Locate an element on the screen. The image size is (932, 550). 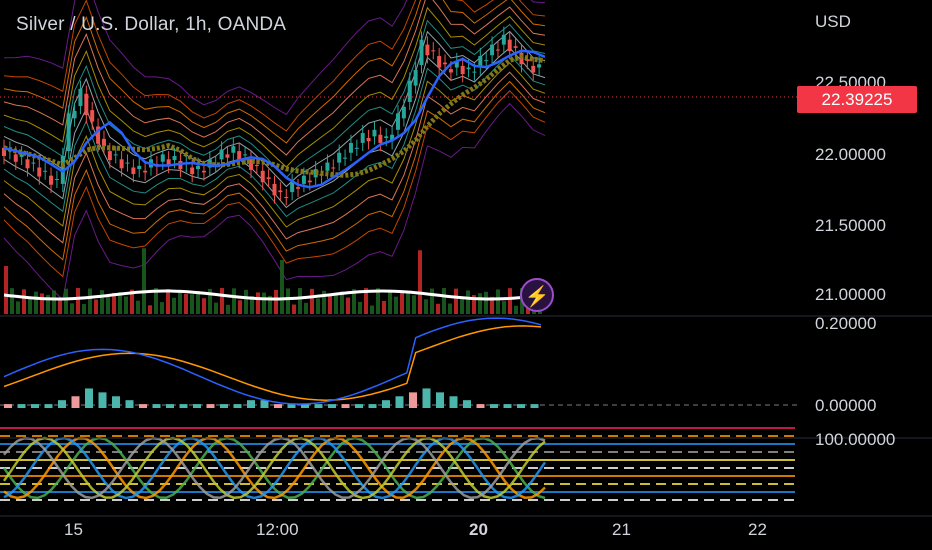
fast-ma-line is located at coordinates (274, 119).